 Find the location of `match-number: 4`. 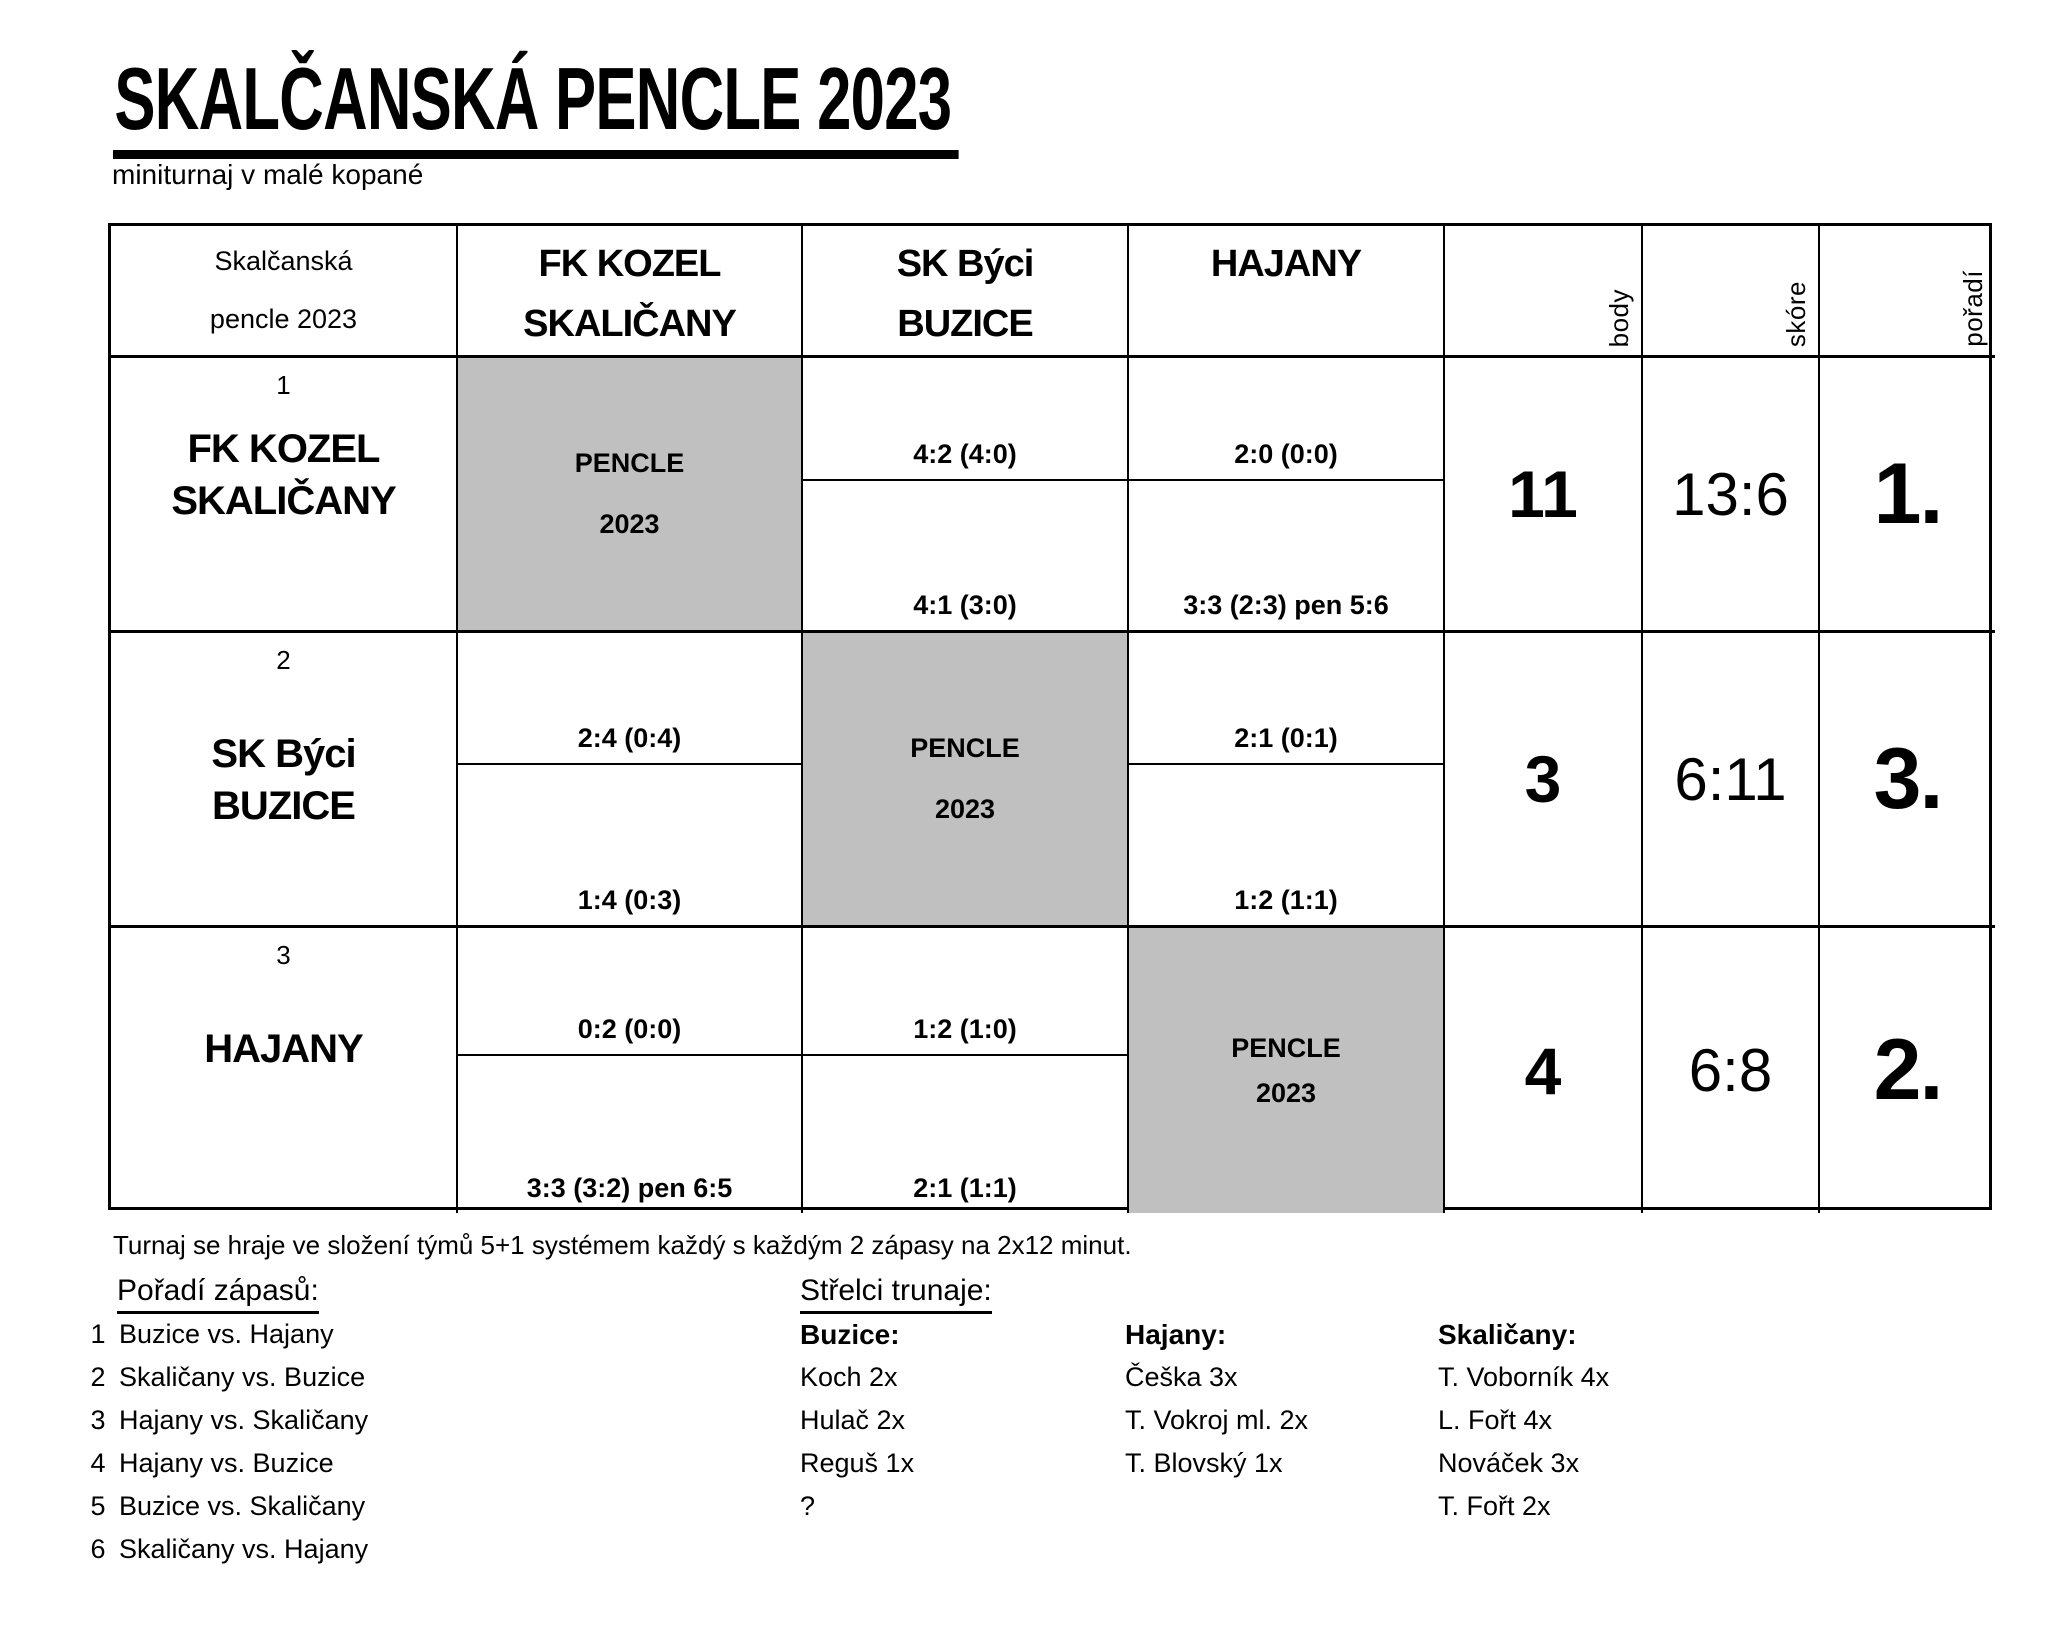

match-number: 4 is located at coordinates (98, 1463).